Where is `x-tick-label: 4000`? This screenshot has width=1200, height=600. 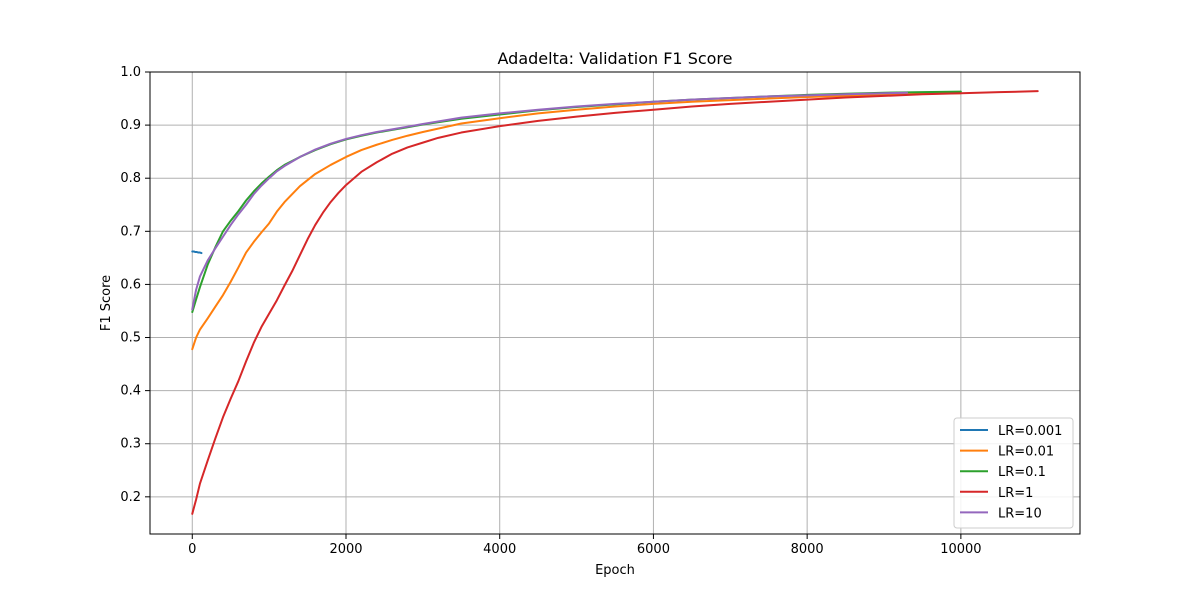 x-tick-label: 4000 is located at coordinates (499, 549).